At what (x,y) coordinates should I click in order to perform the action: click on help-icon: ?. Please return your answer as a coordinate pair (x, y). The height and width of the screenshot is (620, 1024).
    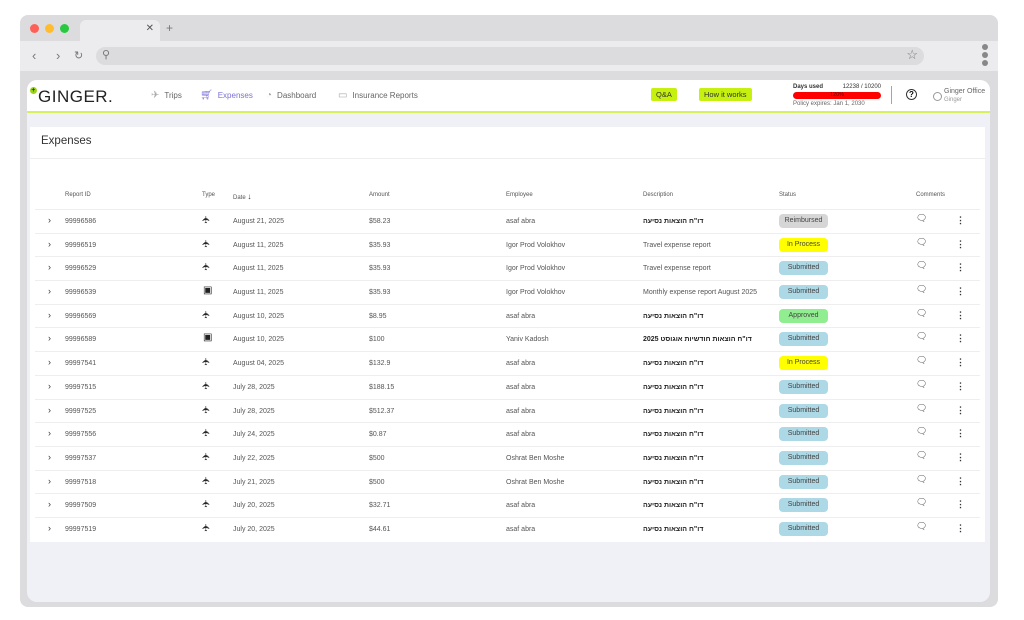
    Looking at the image, I should click on (911, 94).